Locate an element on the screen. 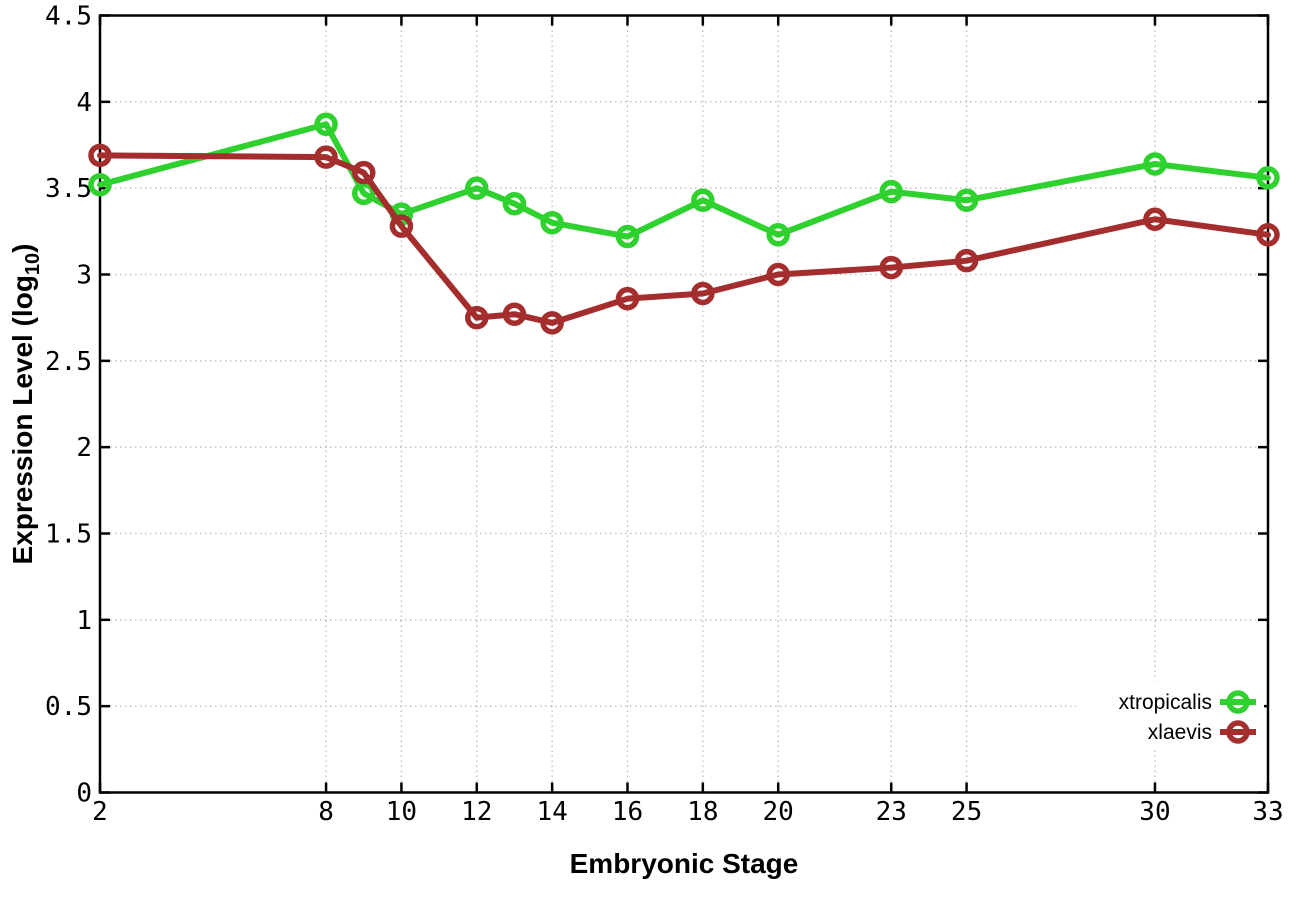 Image resolution: width=1296 pixels, height=907 pixels. y-tick-label: 2 is located at coordinates (84, 448).